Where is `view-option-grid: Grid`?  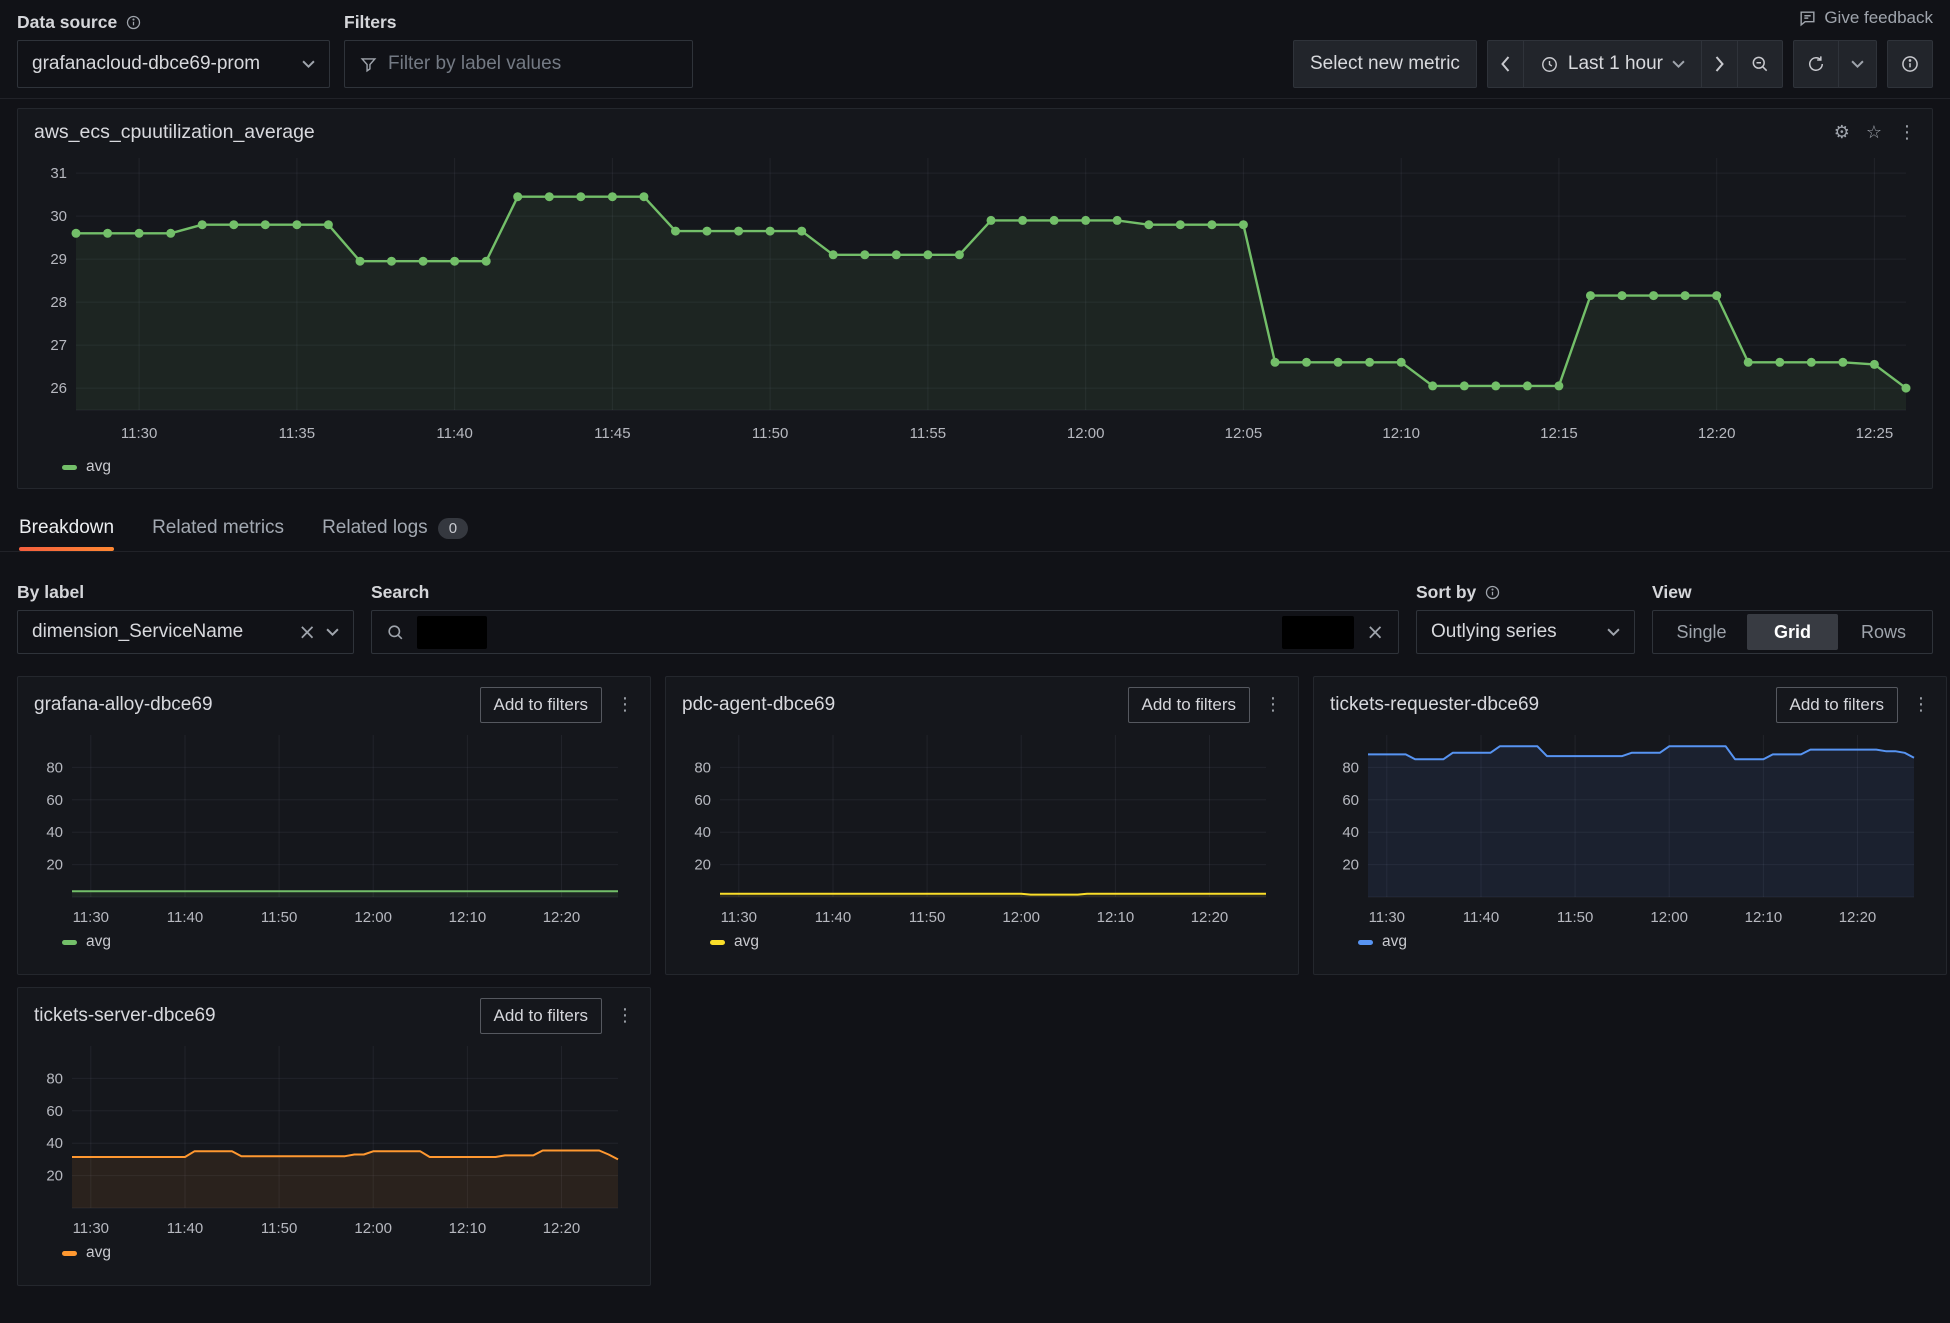
view-option-grid: Grid is located at coordinates (1792, 632).